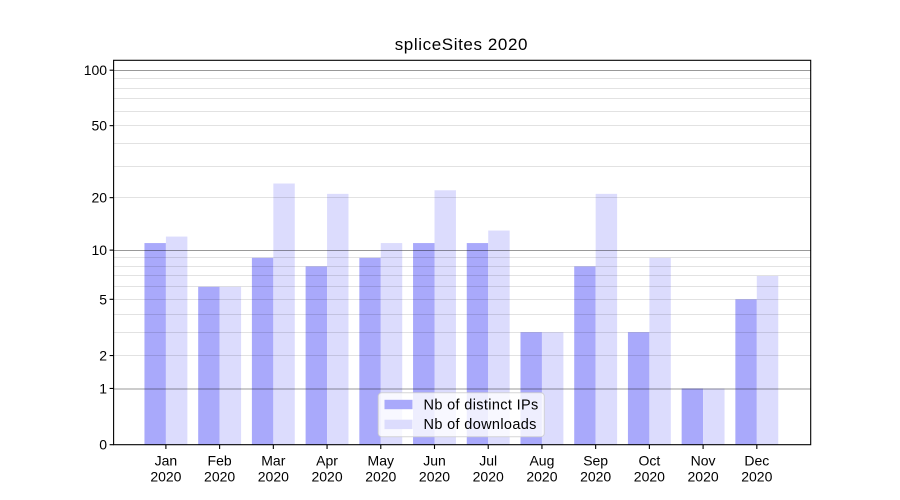 This screenshot has height=500, width=900. I want to click on svg-text: Jun, so click(434, 461).